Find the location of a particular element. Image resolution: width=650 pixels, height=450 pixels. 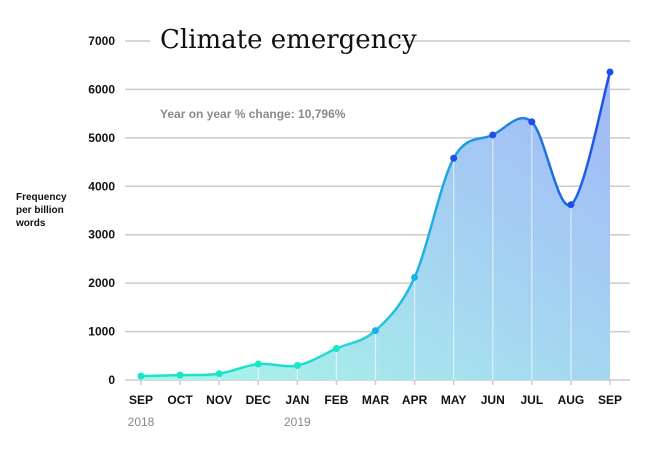

x-tick-label: OCT is located at coordinates (180, 400).